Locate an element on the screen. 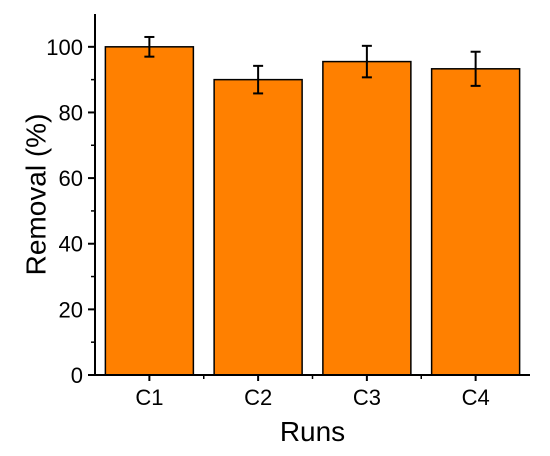 This screenshot has width=550, height=456. bar-c1 is located at coordinates (149, 211).